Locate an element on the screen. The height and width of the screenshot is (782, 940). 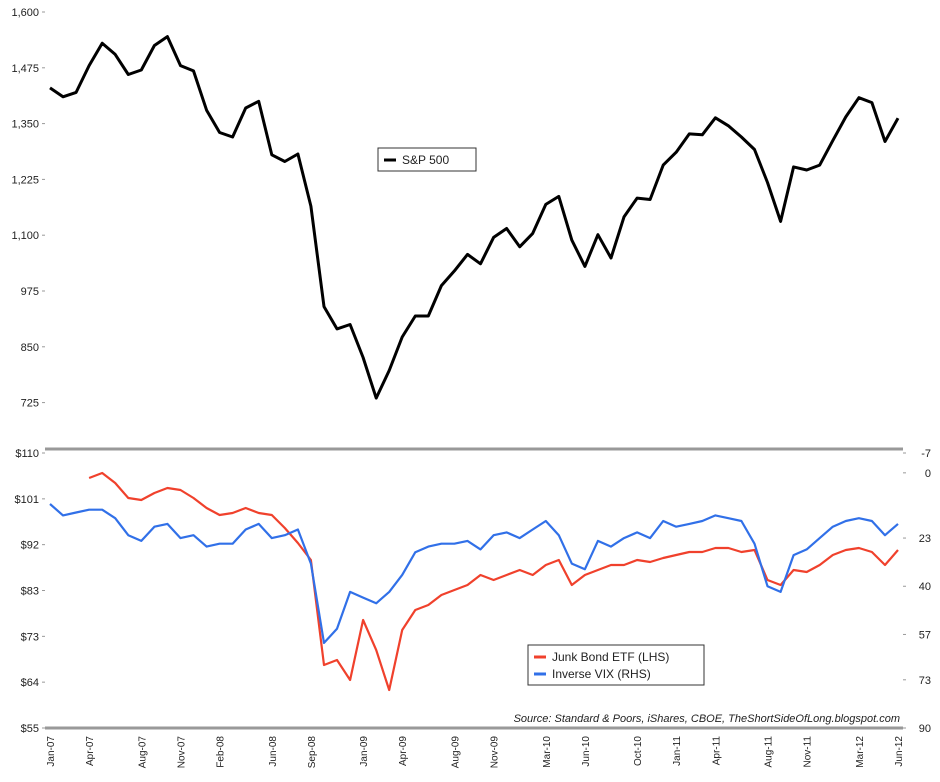
y-tick-label: $73 is located at coordinates (30, 637).